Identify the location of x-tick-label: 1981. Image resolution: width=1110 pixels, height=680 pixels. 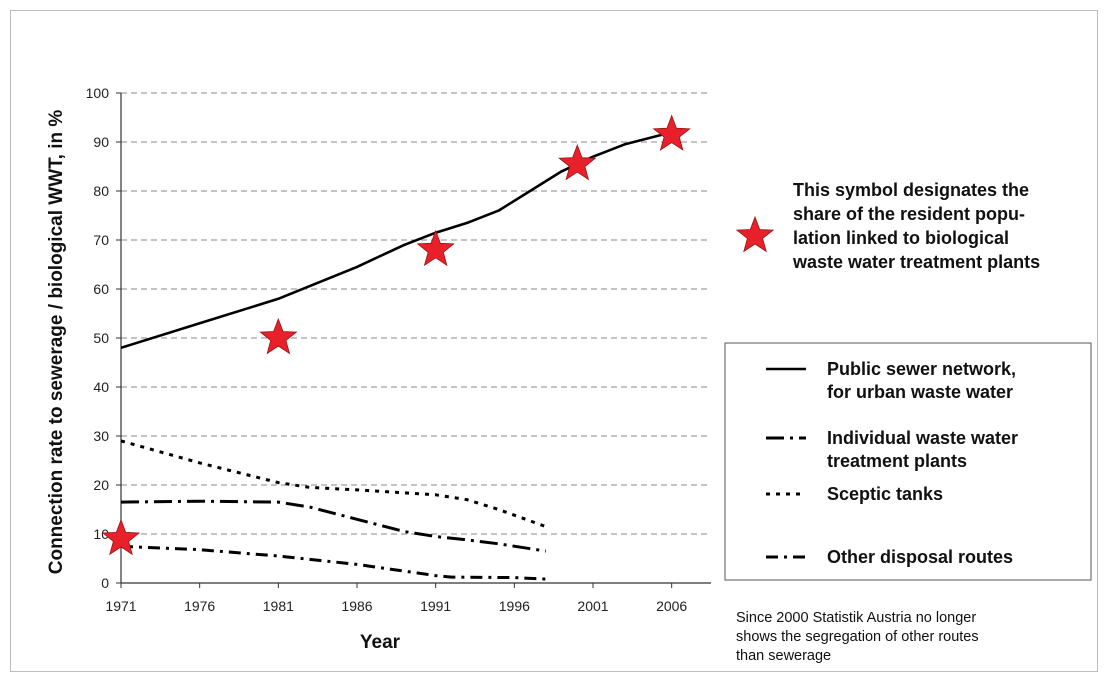
(278, 606).